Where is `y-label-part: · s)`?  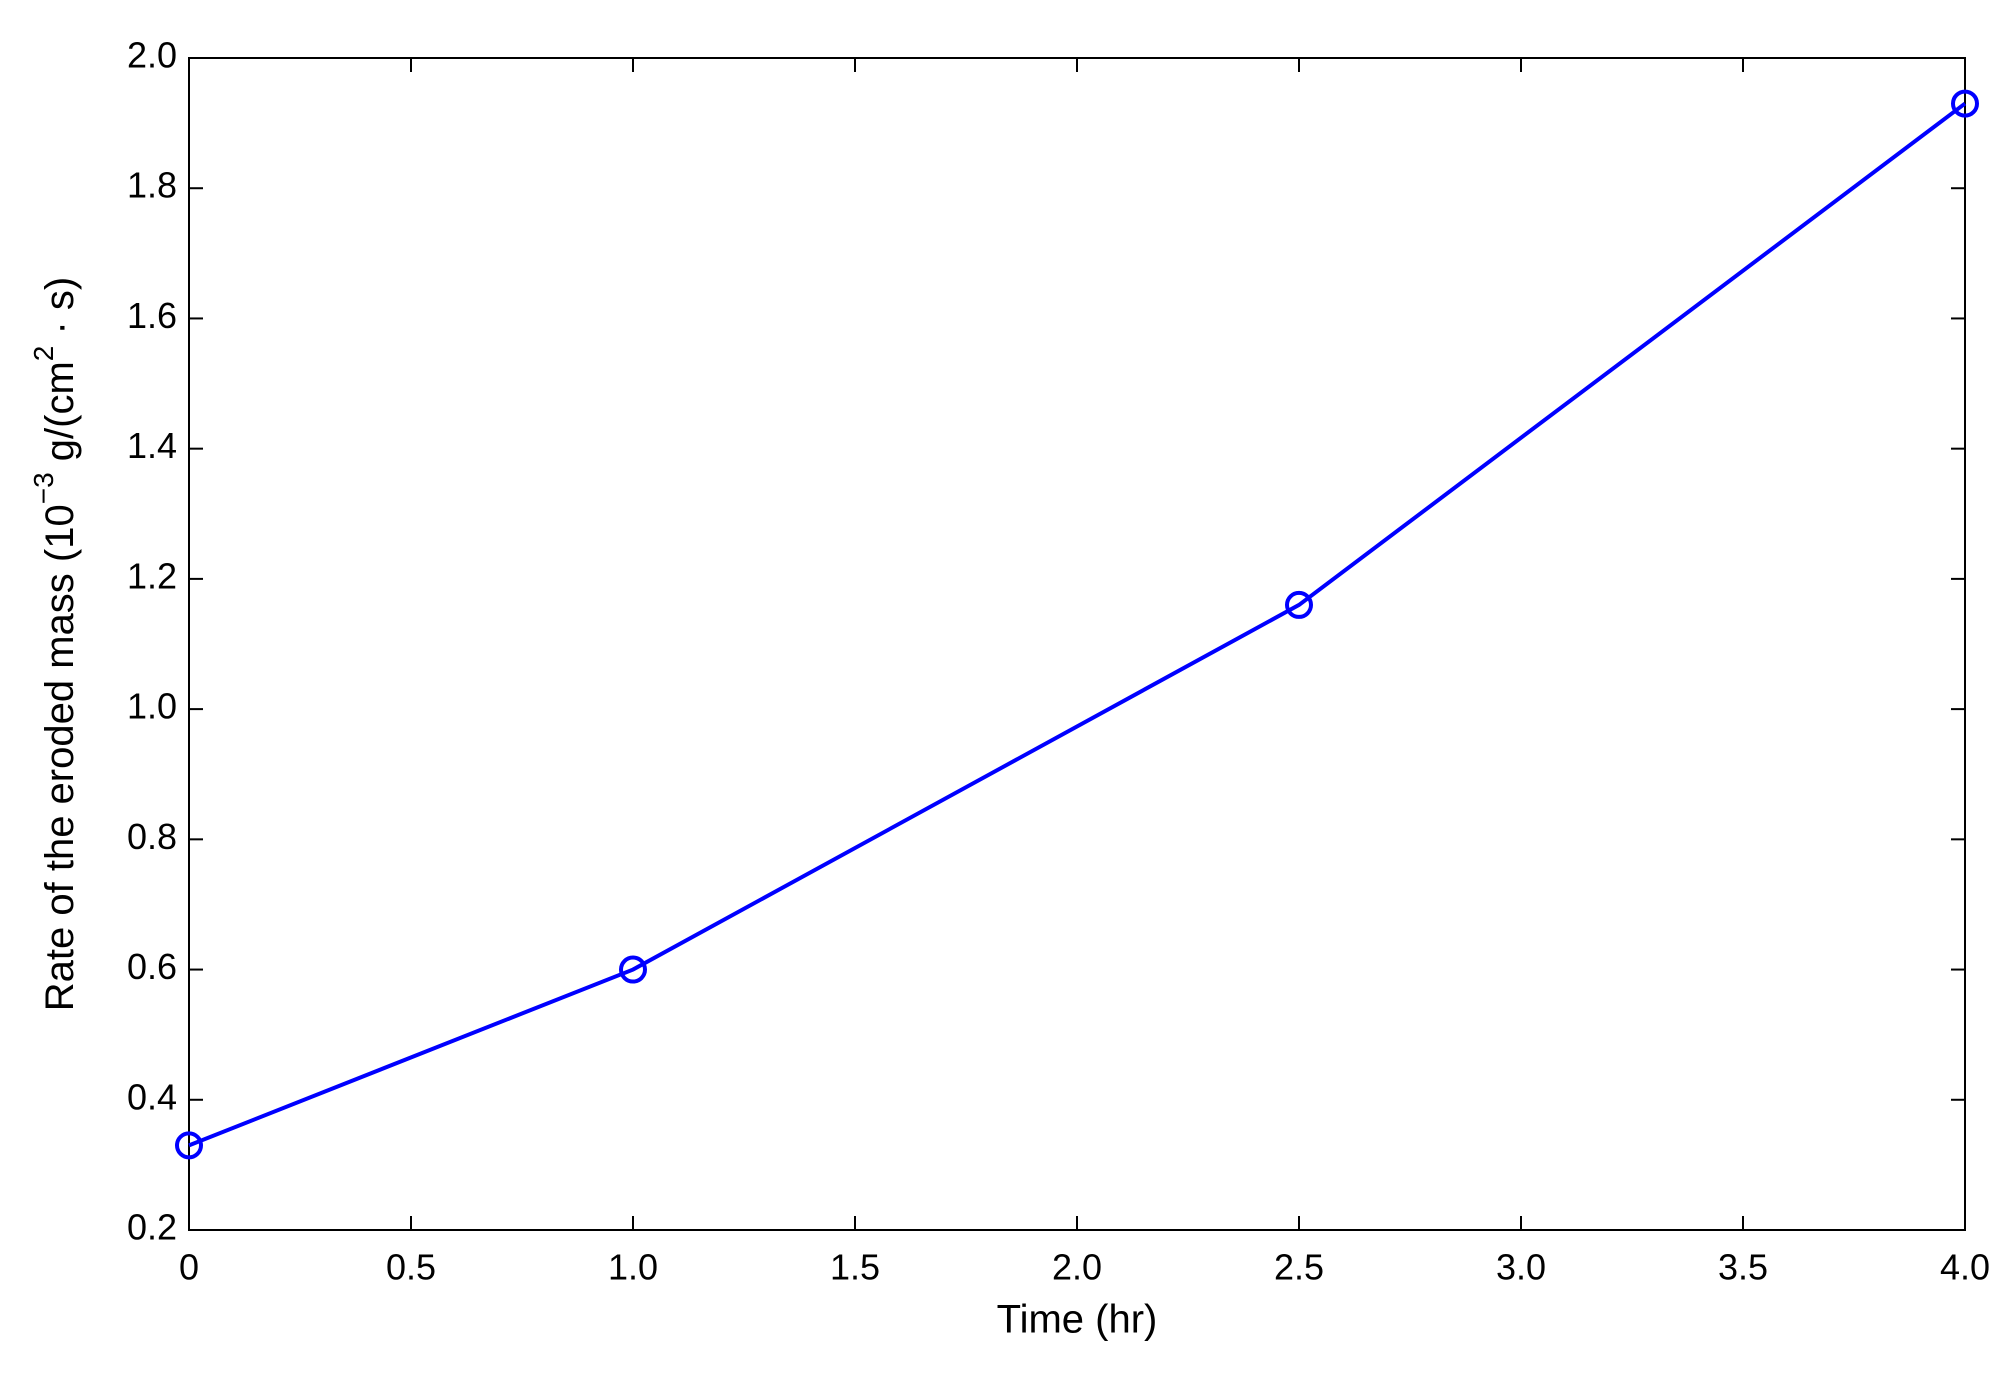 y-label-part: · s) is located at coordinates (60, 311).